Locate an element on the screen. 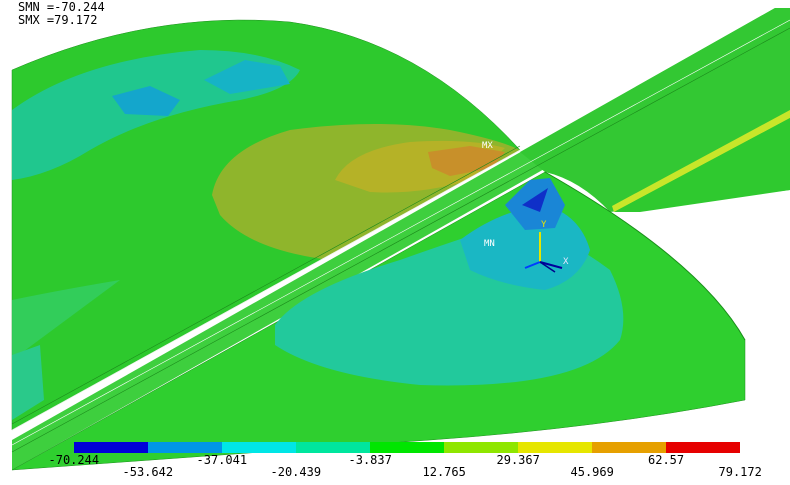 This screenshot has height=485, width=790. coordinate-triad is located at coordinates (543, 252).